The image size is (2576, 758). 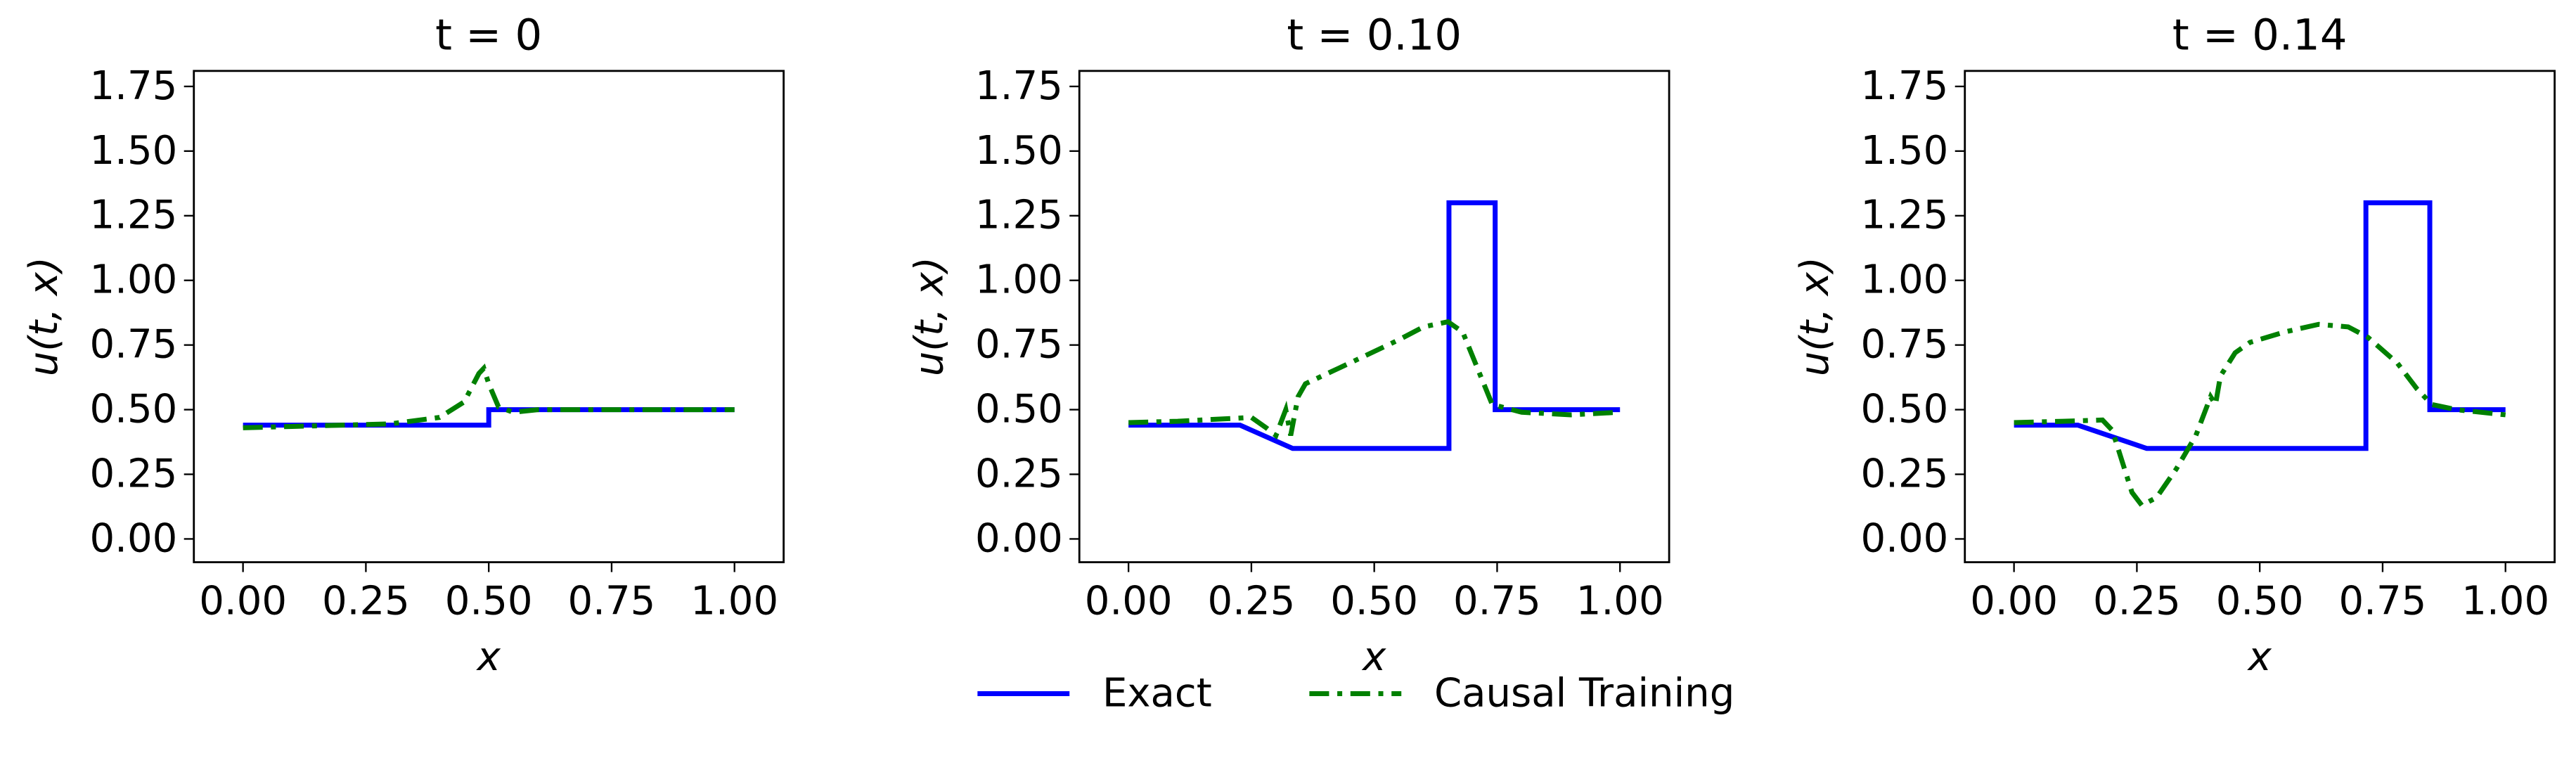 I want to click on chart-title: t = 0.10, so click(x=1374, y=35).